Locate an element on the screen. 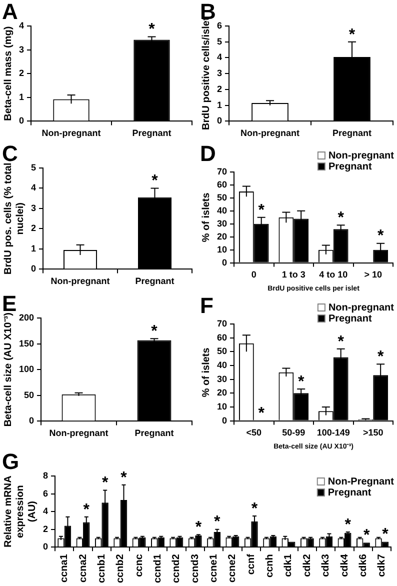 The height and width of the screenshot is (586, 397). x-tick-label: 1 to 3 is located at coordinates (294, 275).